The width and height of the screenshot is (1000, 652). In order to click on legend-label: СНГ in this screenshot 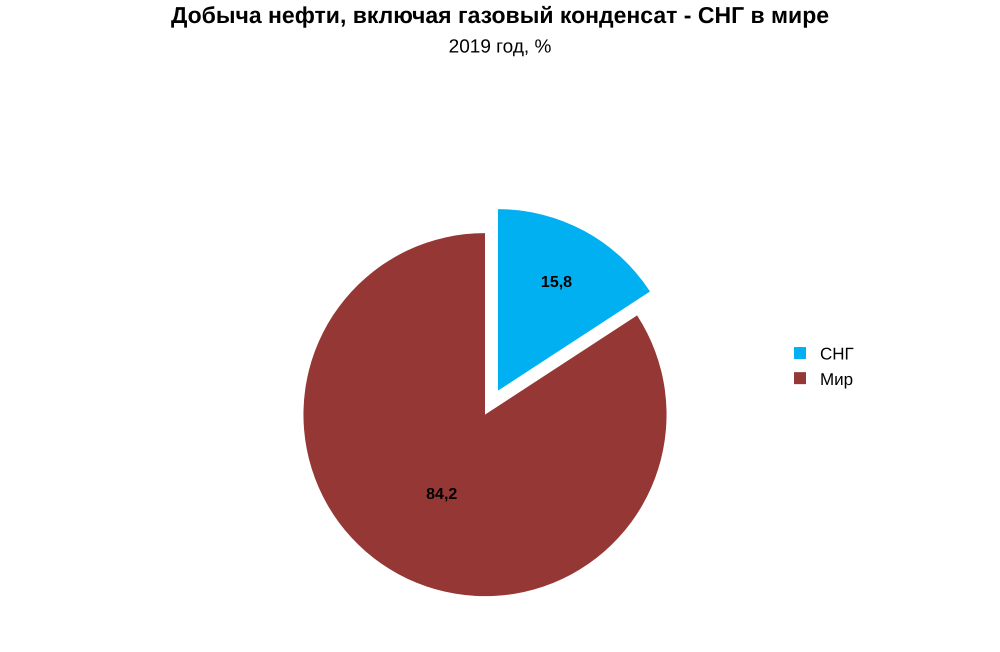, I will do `click(837, 354)`.